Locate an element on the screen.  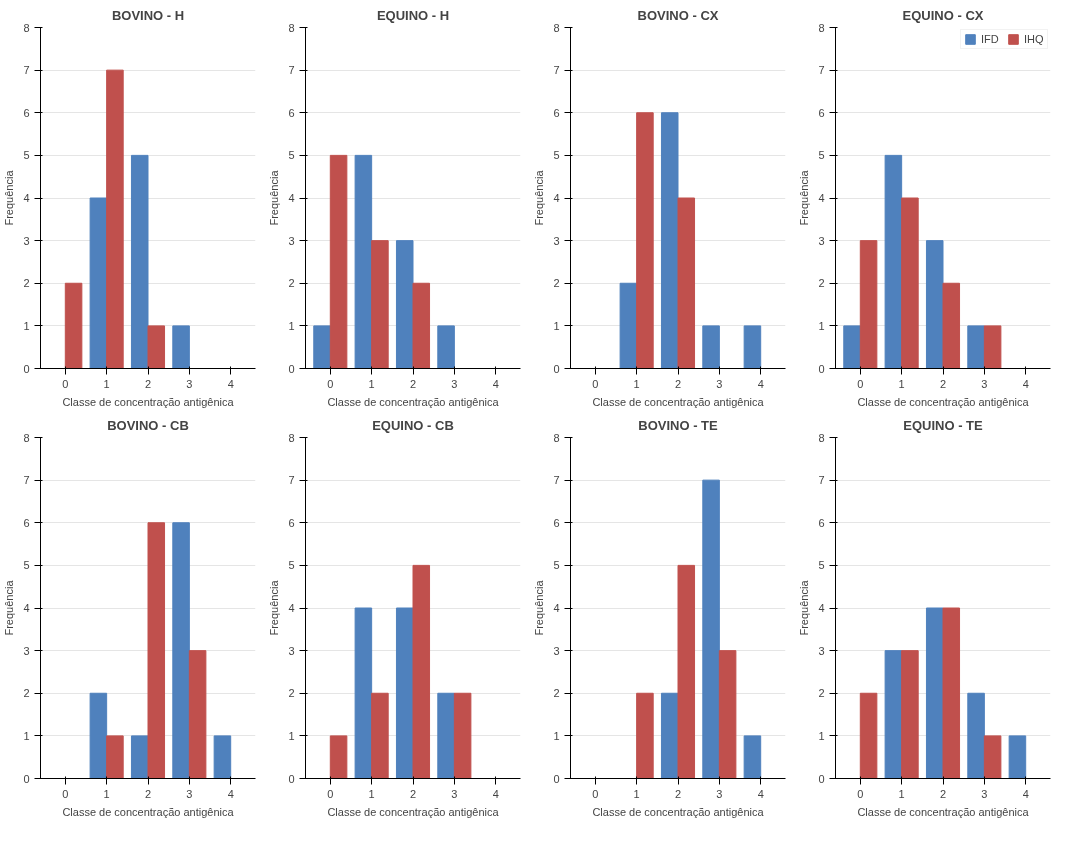
legend-label: IHQ is located at coordinates (1034, 39).